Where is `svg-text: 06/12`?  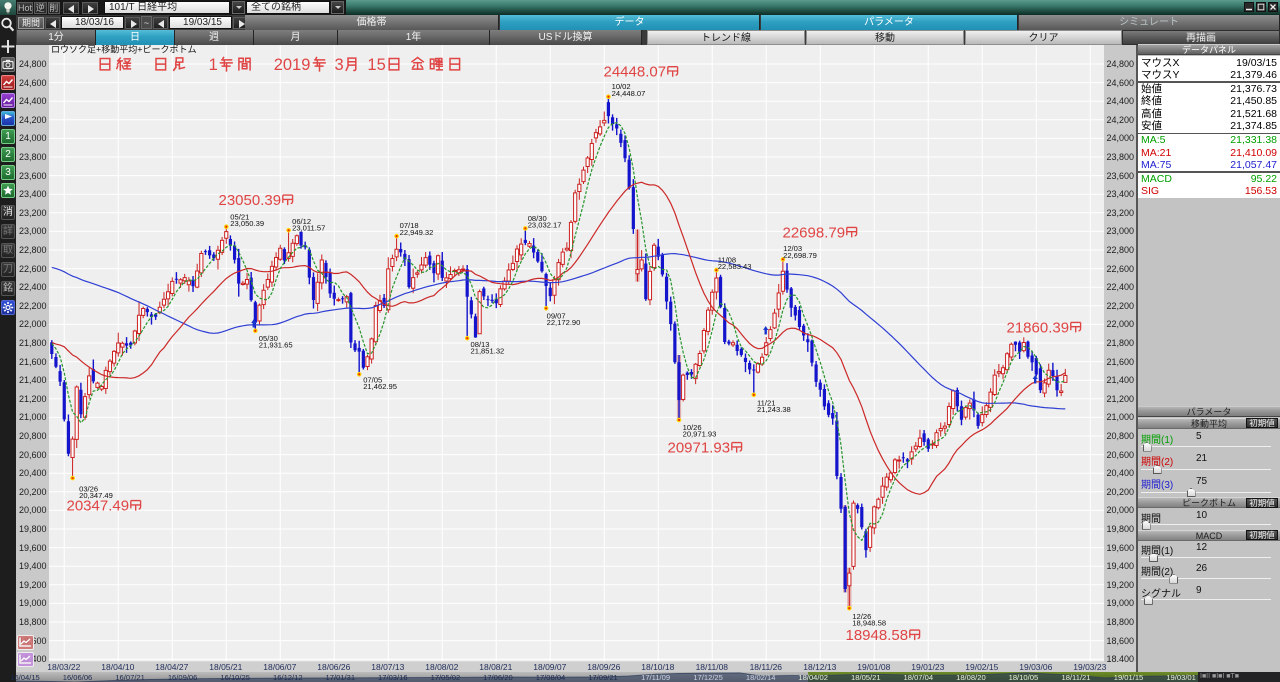
svg-text: 06/12 is located at coordinates (301, 221).